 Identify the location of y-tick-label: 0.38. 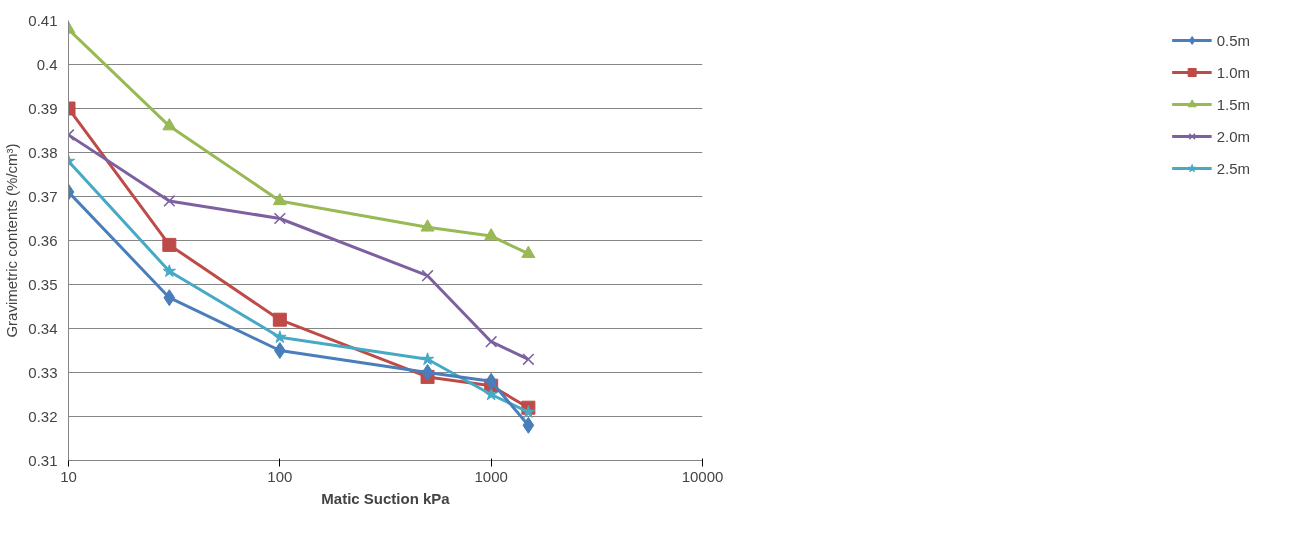
(43, 152).